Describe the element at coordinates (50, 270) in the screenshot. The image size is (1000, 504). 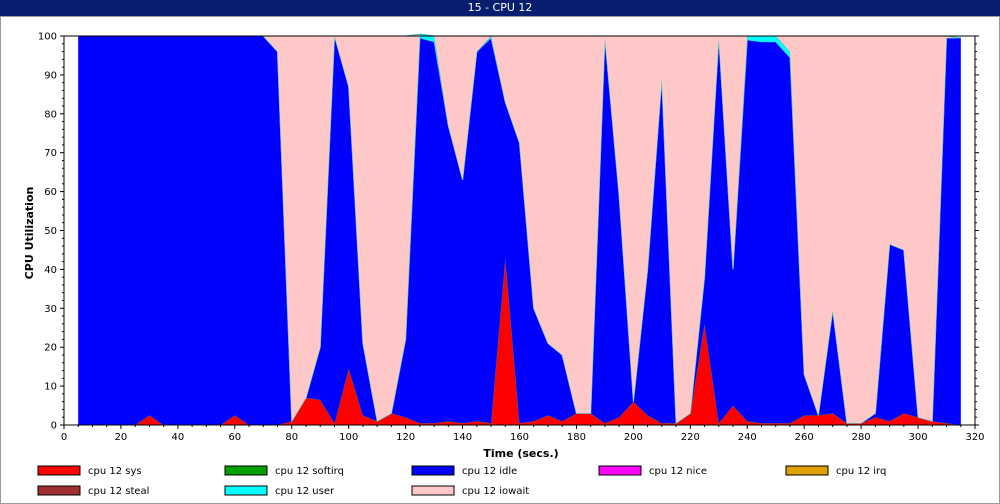
I see `y-tick-label: 40` at that location.